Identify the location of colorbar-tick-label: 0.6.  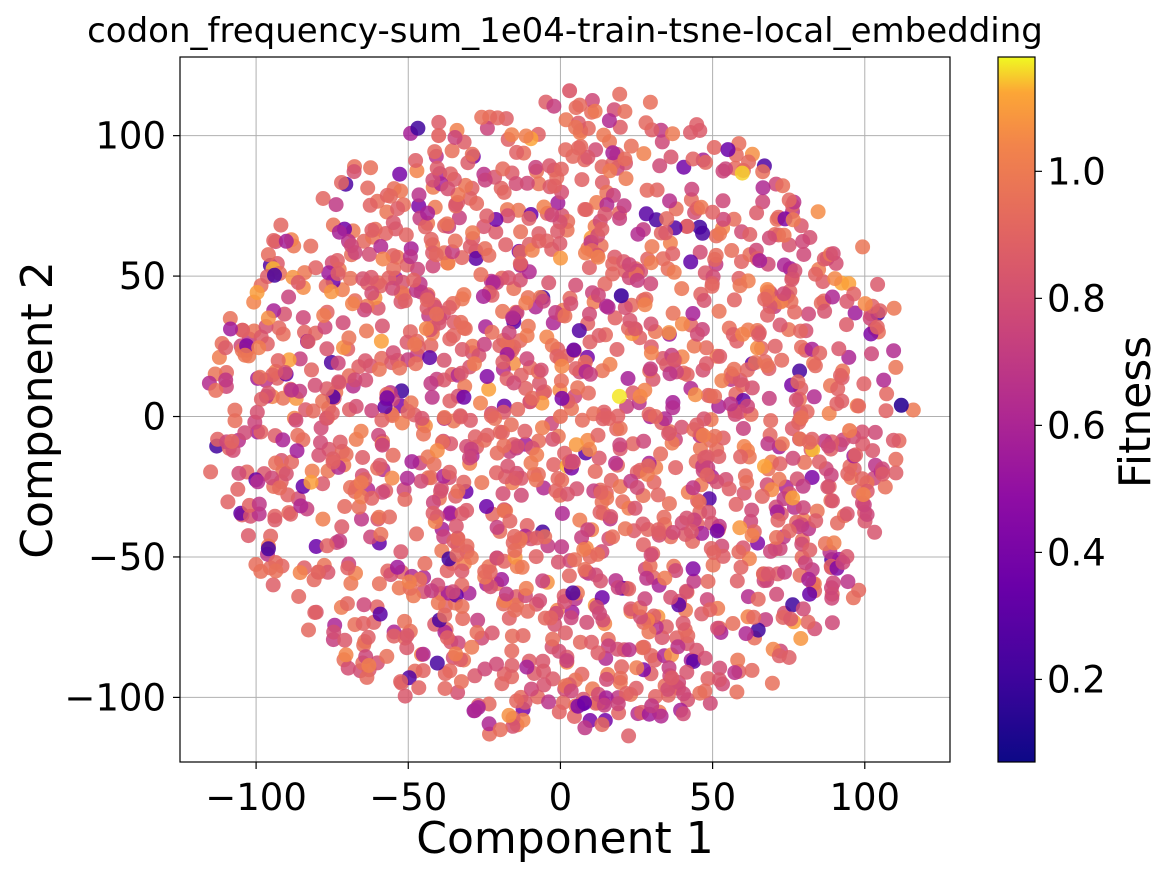
(1076, 425).